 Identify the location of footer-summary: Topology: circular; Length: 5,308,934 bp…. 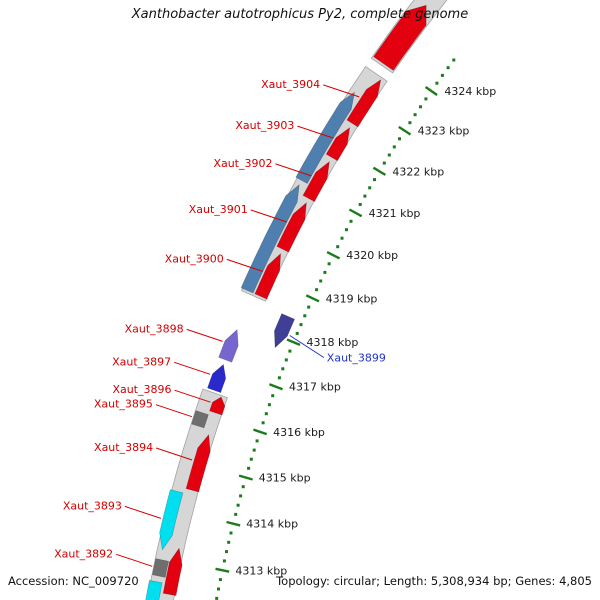
(433, 581).